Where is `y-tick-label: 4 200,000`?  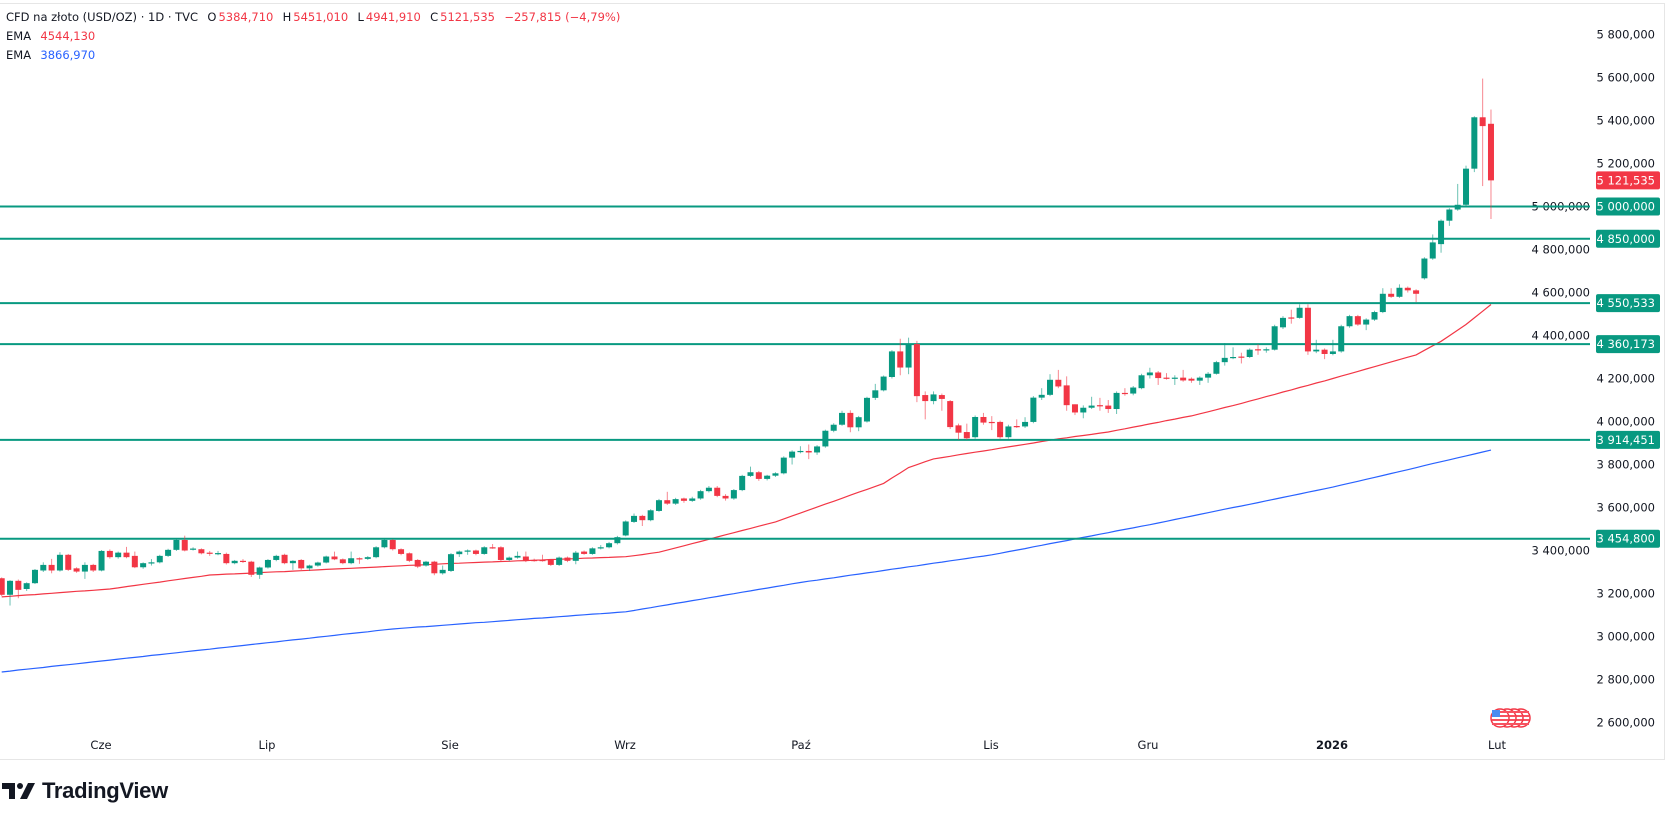 y-tick-label: 4 200,000 is located at coordinates (1625, 379).